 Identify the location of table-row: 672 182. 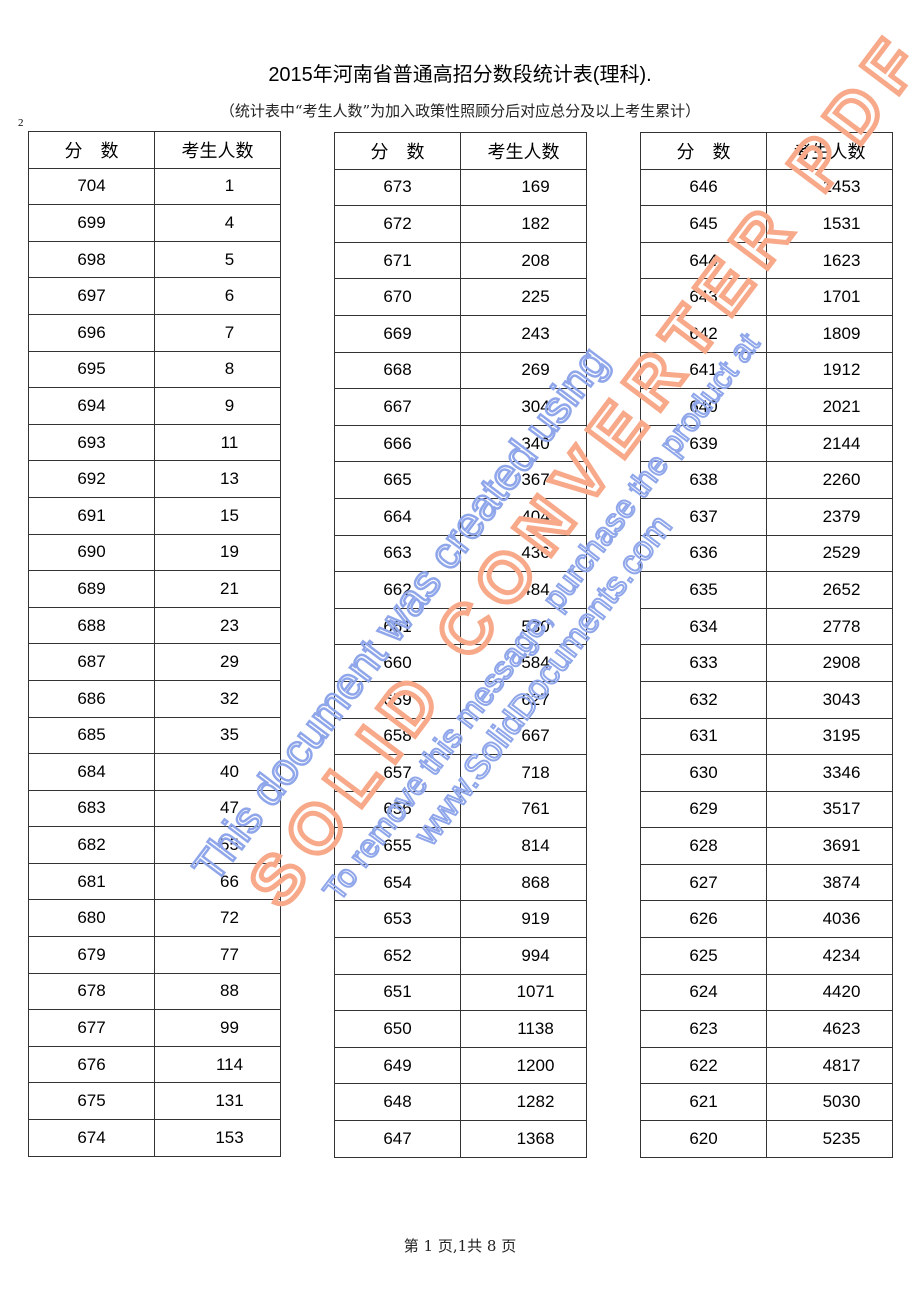
(460, 224).